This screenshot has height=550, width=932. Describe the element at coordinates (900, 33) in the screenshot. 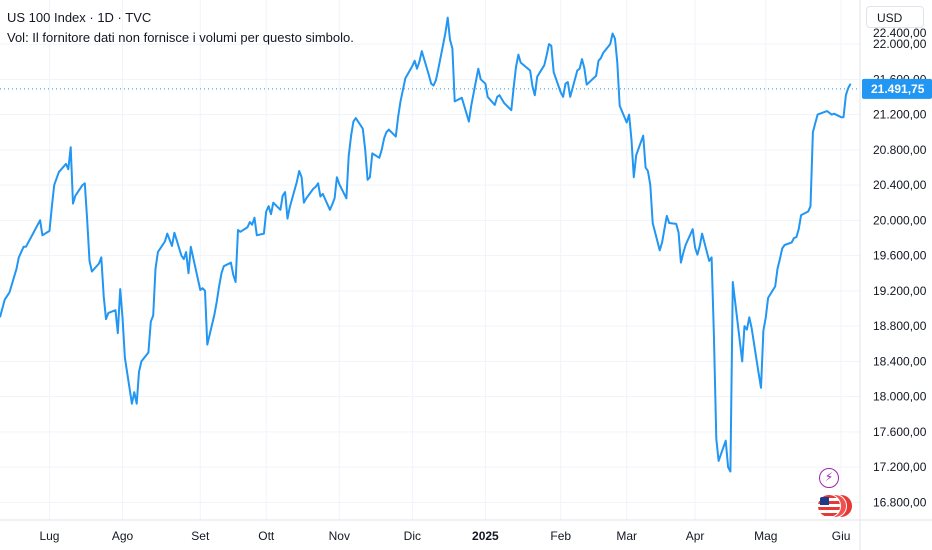

I see `y-tick-label-partial: 22.400,00` at that location.